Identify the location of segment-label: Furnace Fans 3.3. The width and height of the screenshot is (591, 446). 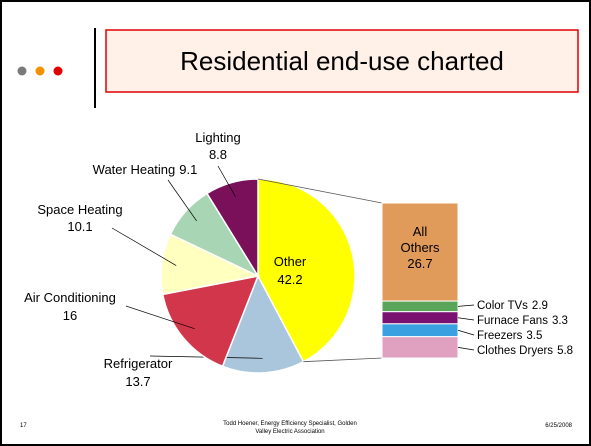
(522, 321).